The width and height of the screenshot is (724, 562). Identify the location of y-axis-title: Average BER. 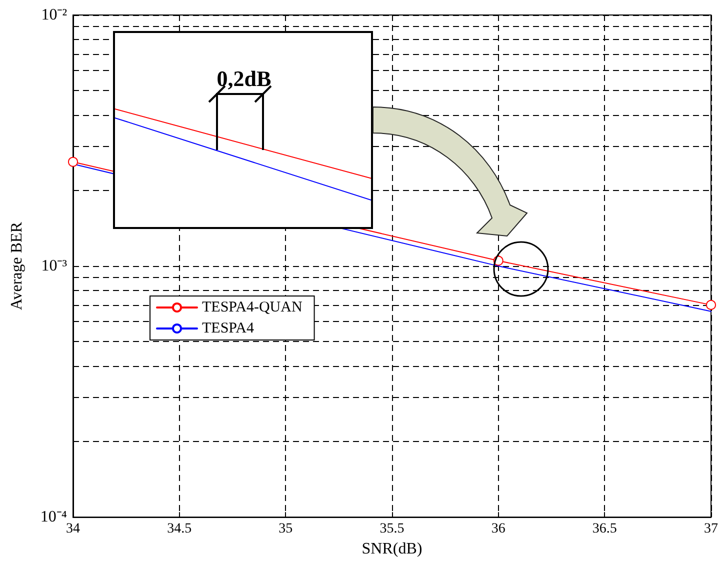
(17, 266).